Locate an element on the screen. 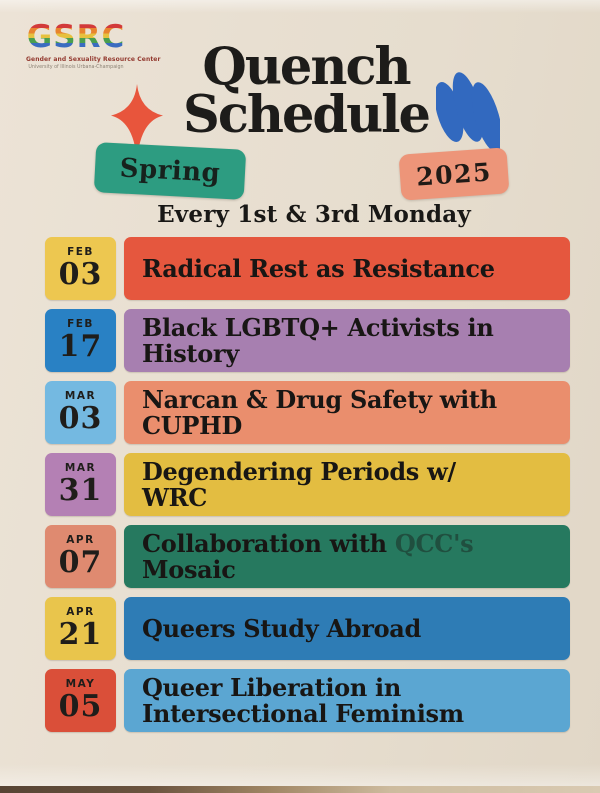 The height and width of the screenshot is (793, 600). event-bar: Black LGBTQ+ Activists in History is located at coordinates (347, 340).